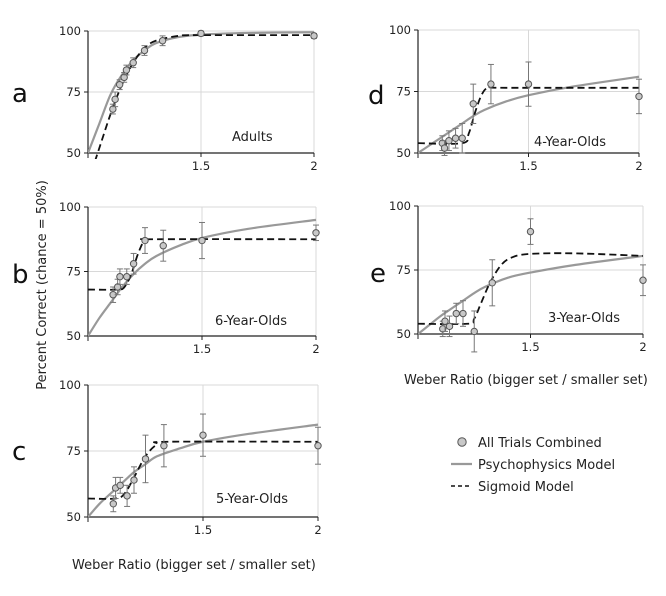  Describe the element at coordinates (570, 142) in the screenshot. I see `panel-title: 4-Year-Olds` at that location.